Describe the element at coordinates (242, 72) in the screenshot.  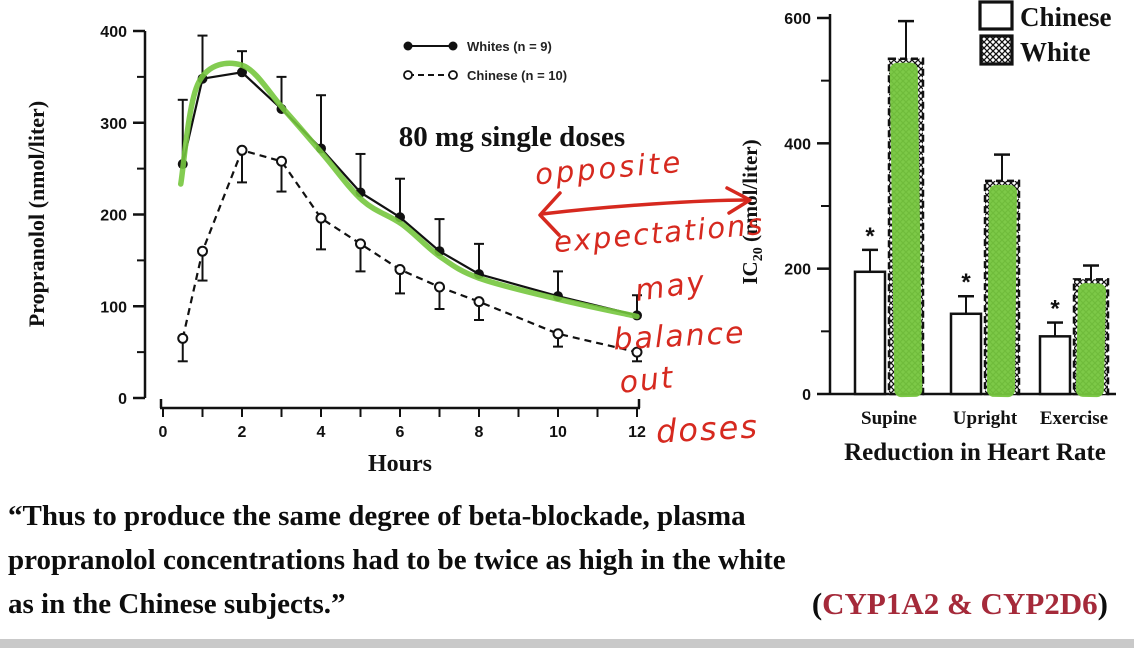
I see `filled-circle-marker` at that location.